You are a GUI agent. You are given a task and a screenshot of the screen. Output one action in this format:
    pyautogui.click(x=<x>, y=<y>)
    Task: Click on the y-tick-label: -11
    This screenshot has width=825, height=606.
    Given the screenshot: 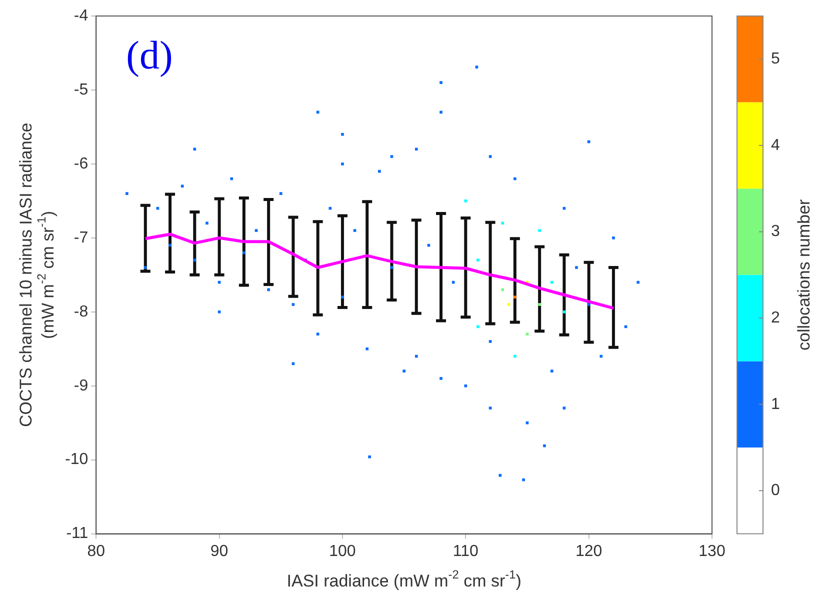 What is the action you would take?
    pyautogui.click(x=77, y=533)
    